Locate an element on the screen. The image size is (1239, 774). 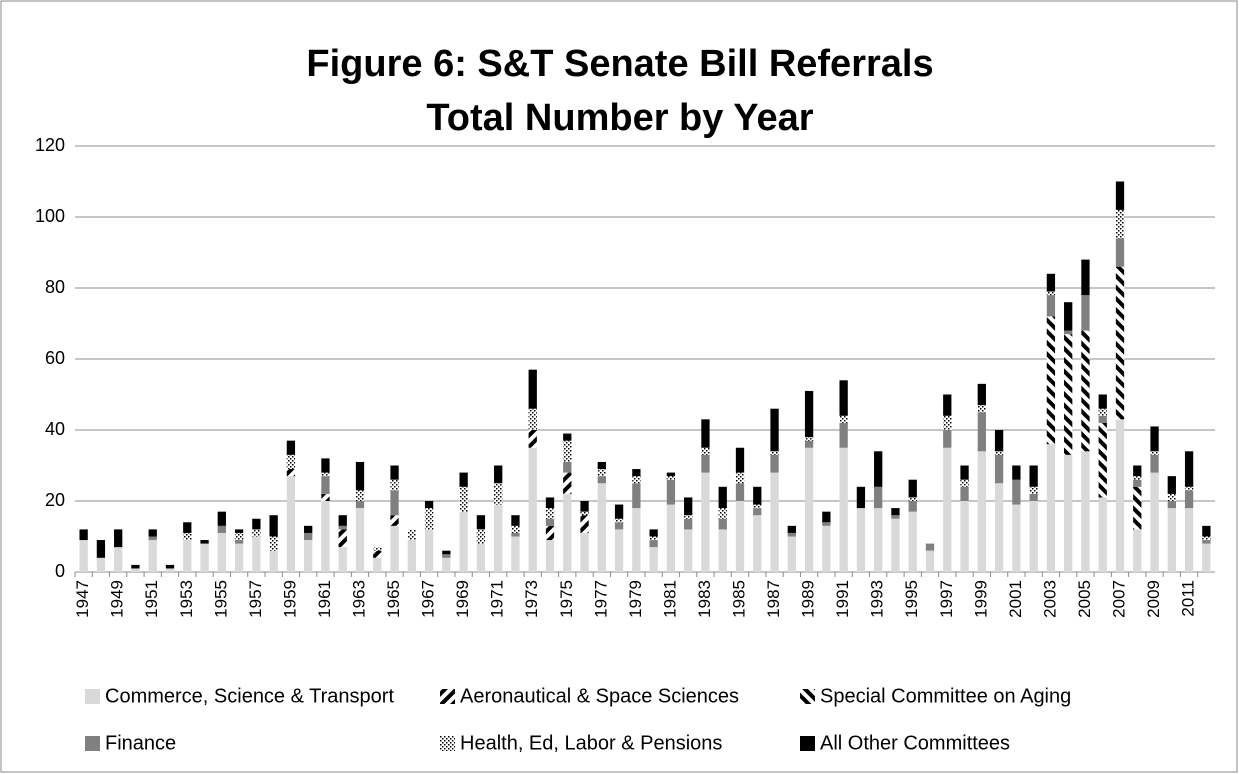
x-tick-label: 1977 is located at coordinates (600, 599).